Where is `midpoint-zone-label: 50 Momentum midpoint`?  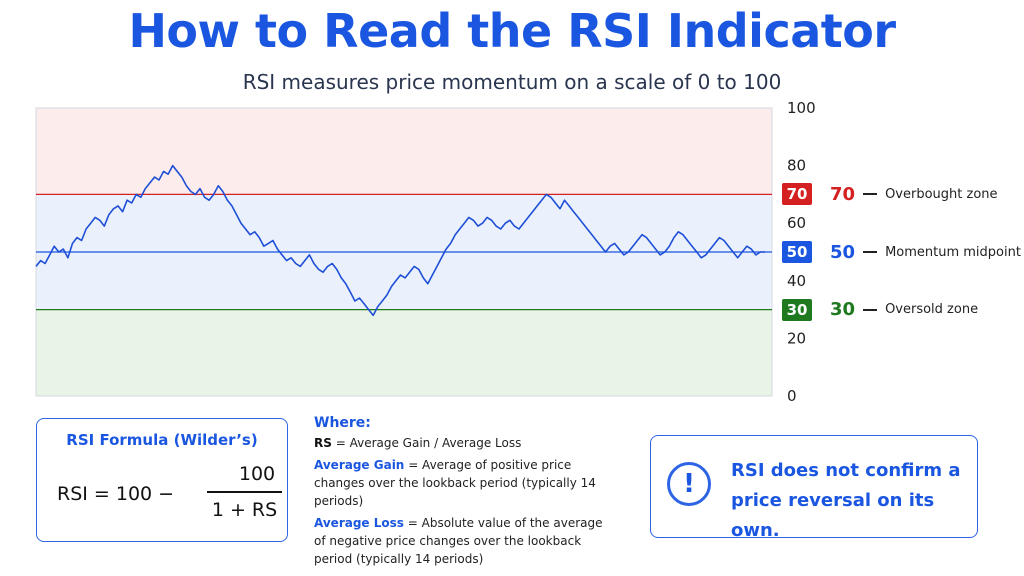
midpoint-zone-label: 50 Momentum midpoint is located at coordinates (925, 252).